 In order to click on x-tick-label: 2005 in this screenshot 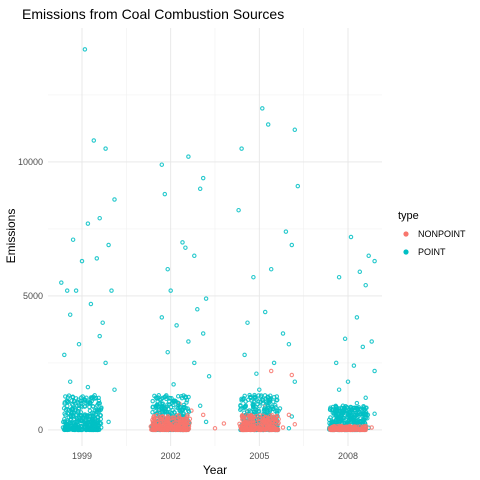, I will do `click(259, 456)`.